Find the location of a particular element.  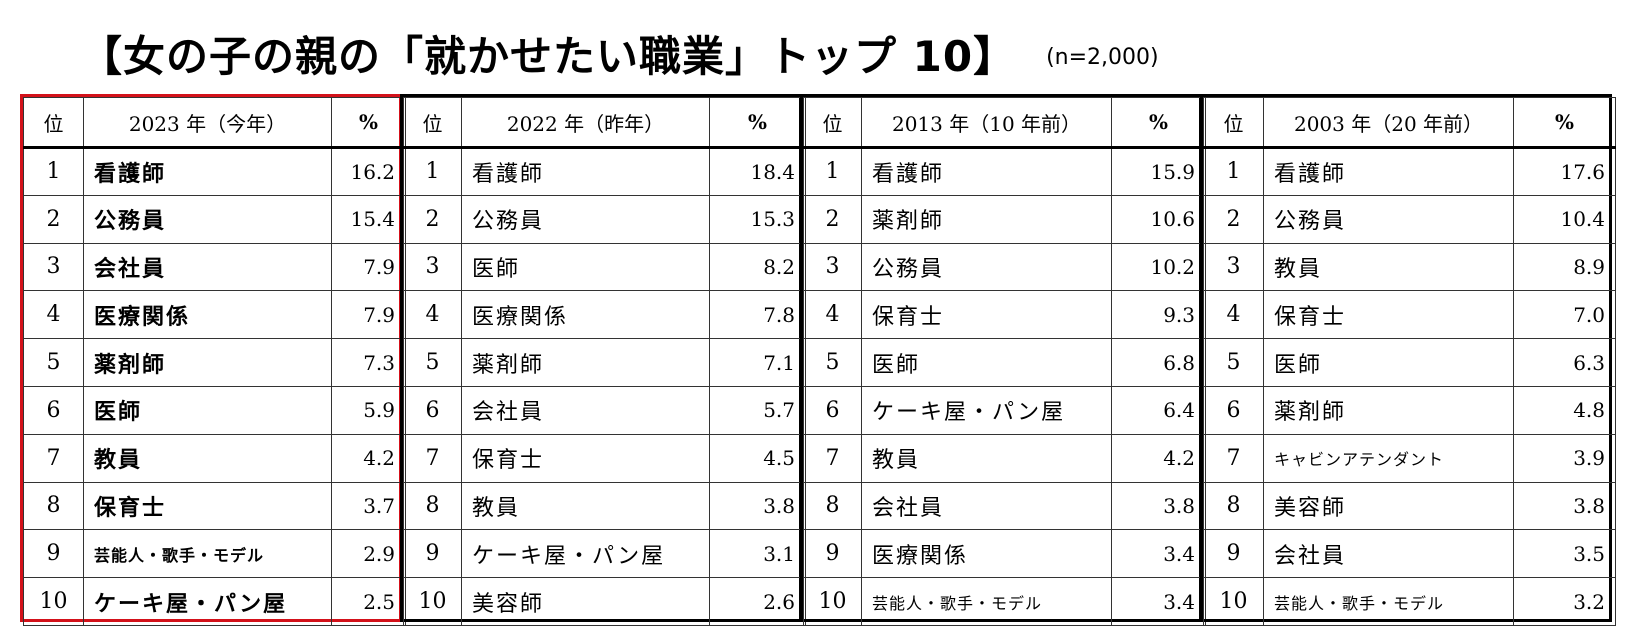

percent-cell: 17.6 is located at coordinates (1564, 171).